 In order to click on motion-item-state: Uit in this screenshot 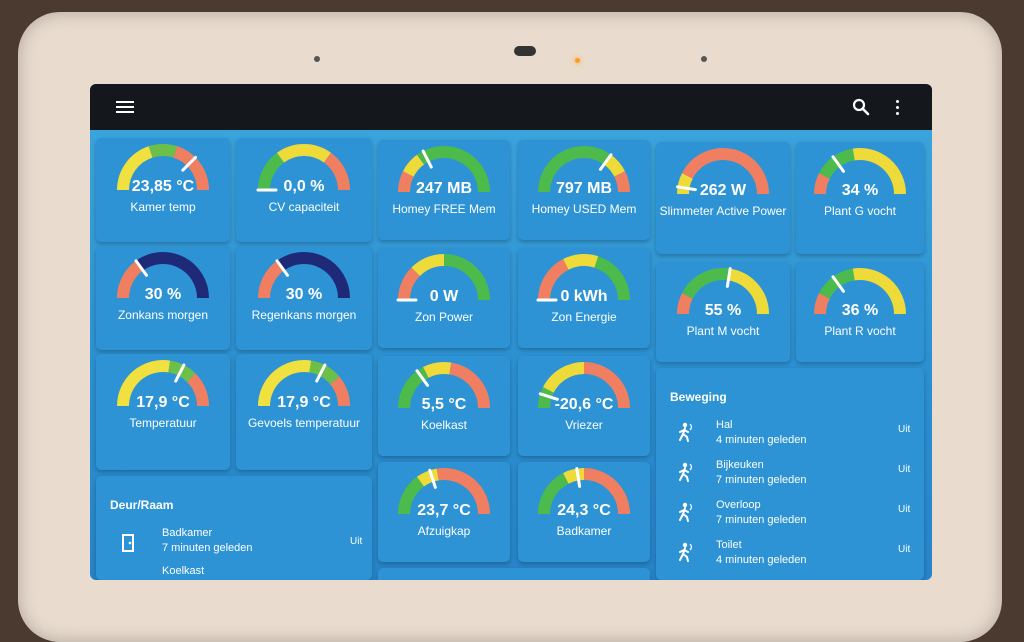, I will do `click(904, 509)`.